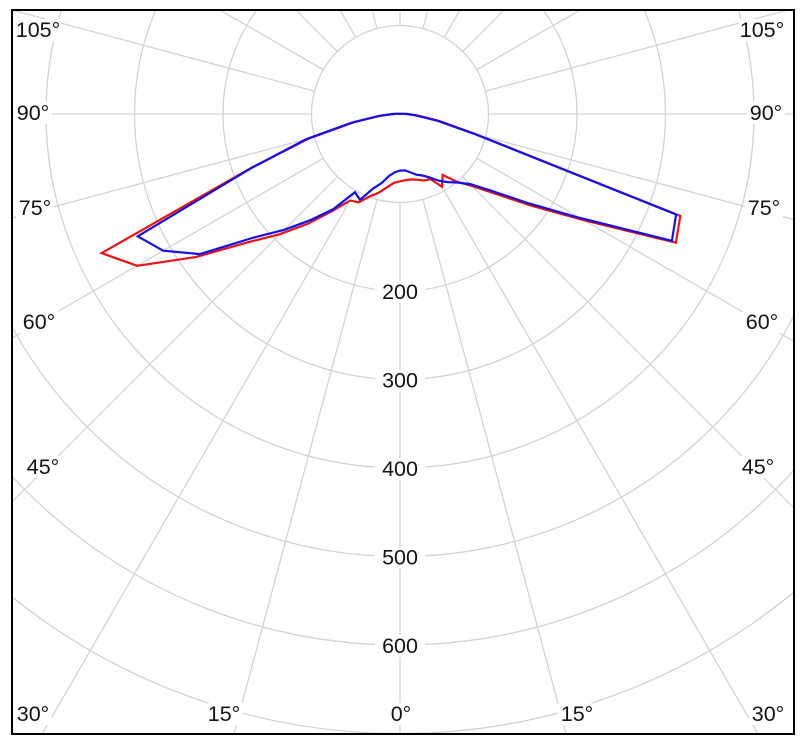  I want to click on radial-tick-label: 600, so click(400, 646).